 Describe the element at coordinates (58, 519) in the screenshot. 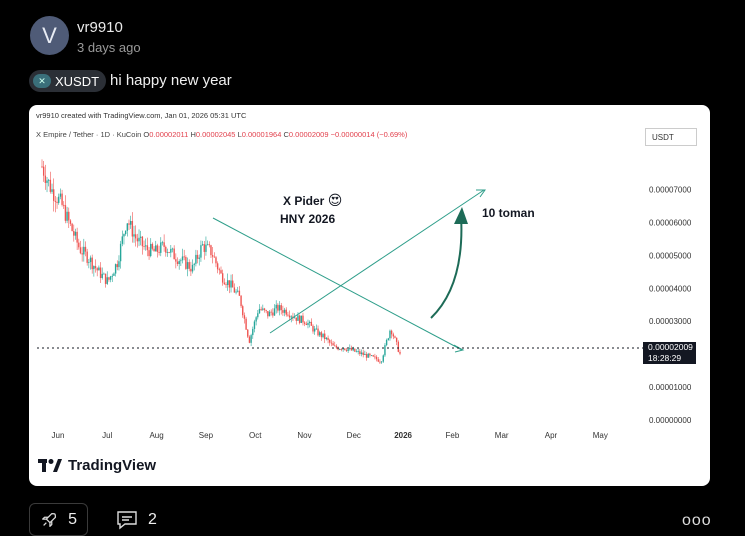

I see `boost-button: 5` at that location.